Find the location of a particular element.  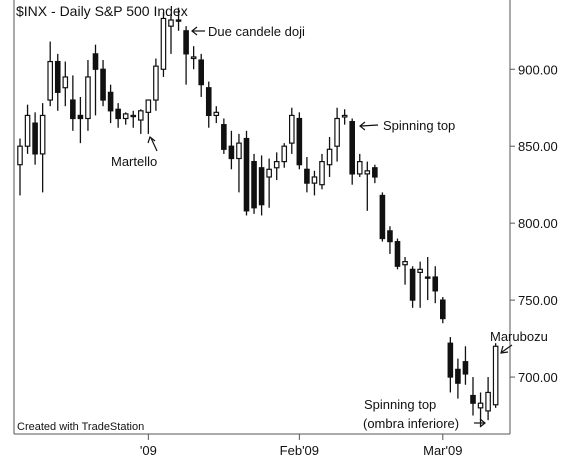

annotation-spinning-top-arrowhead is located at coordinates (362, 126).